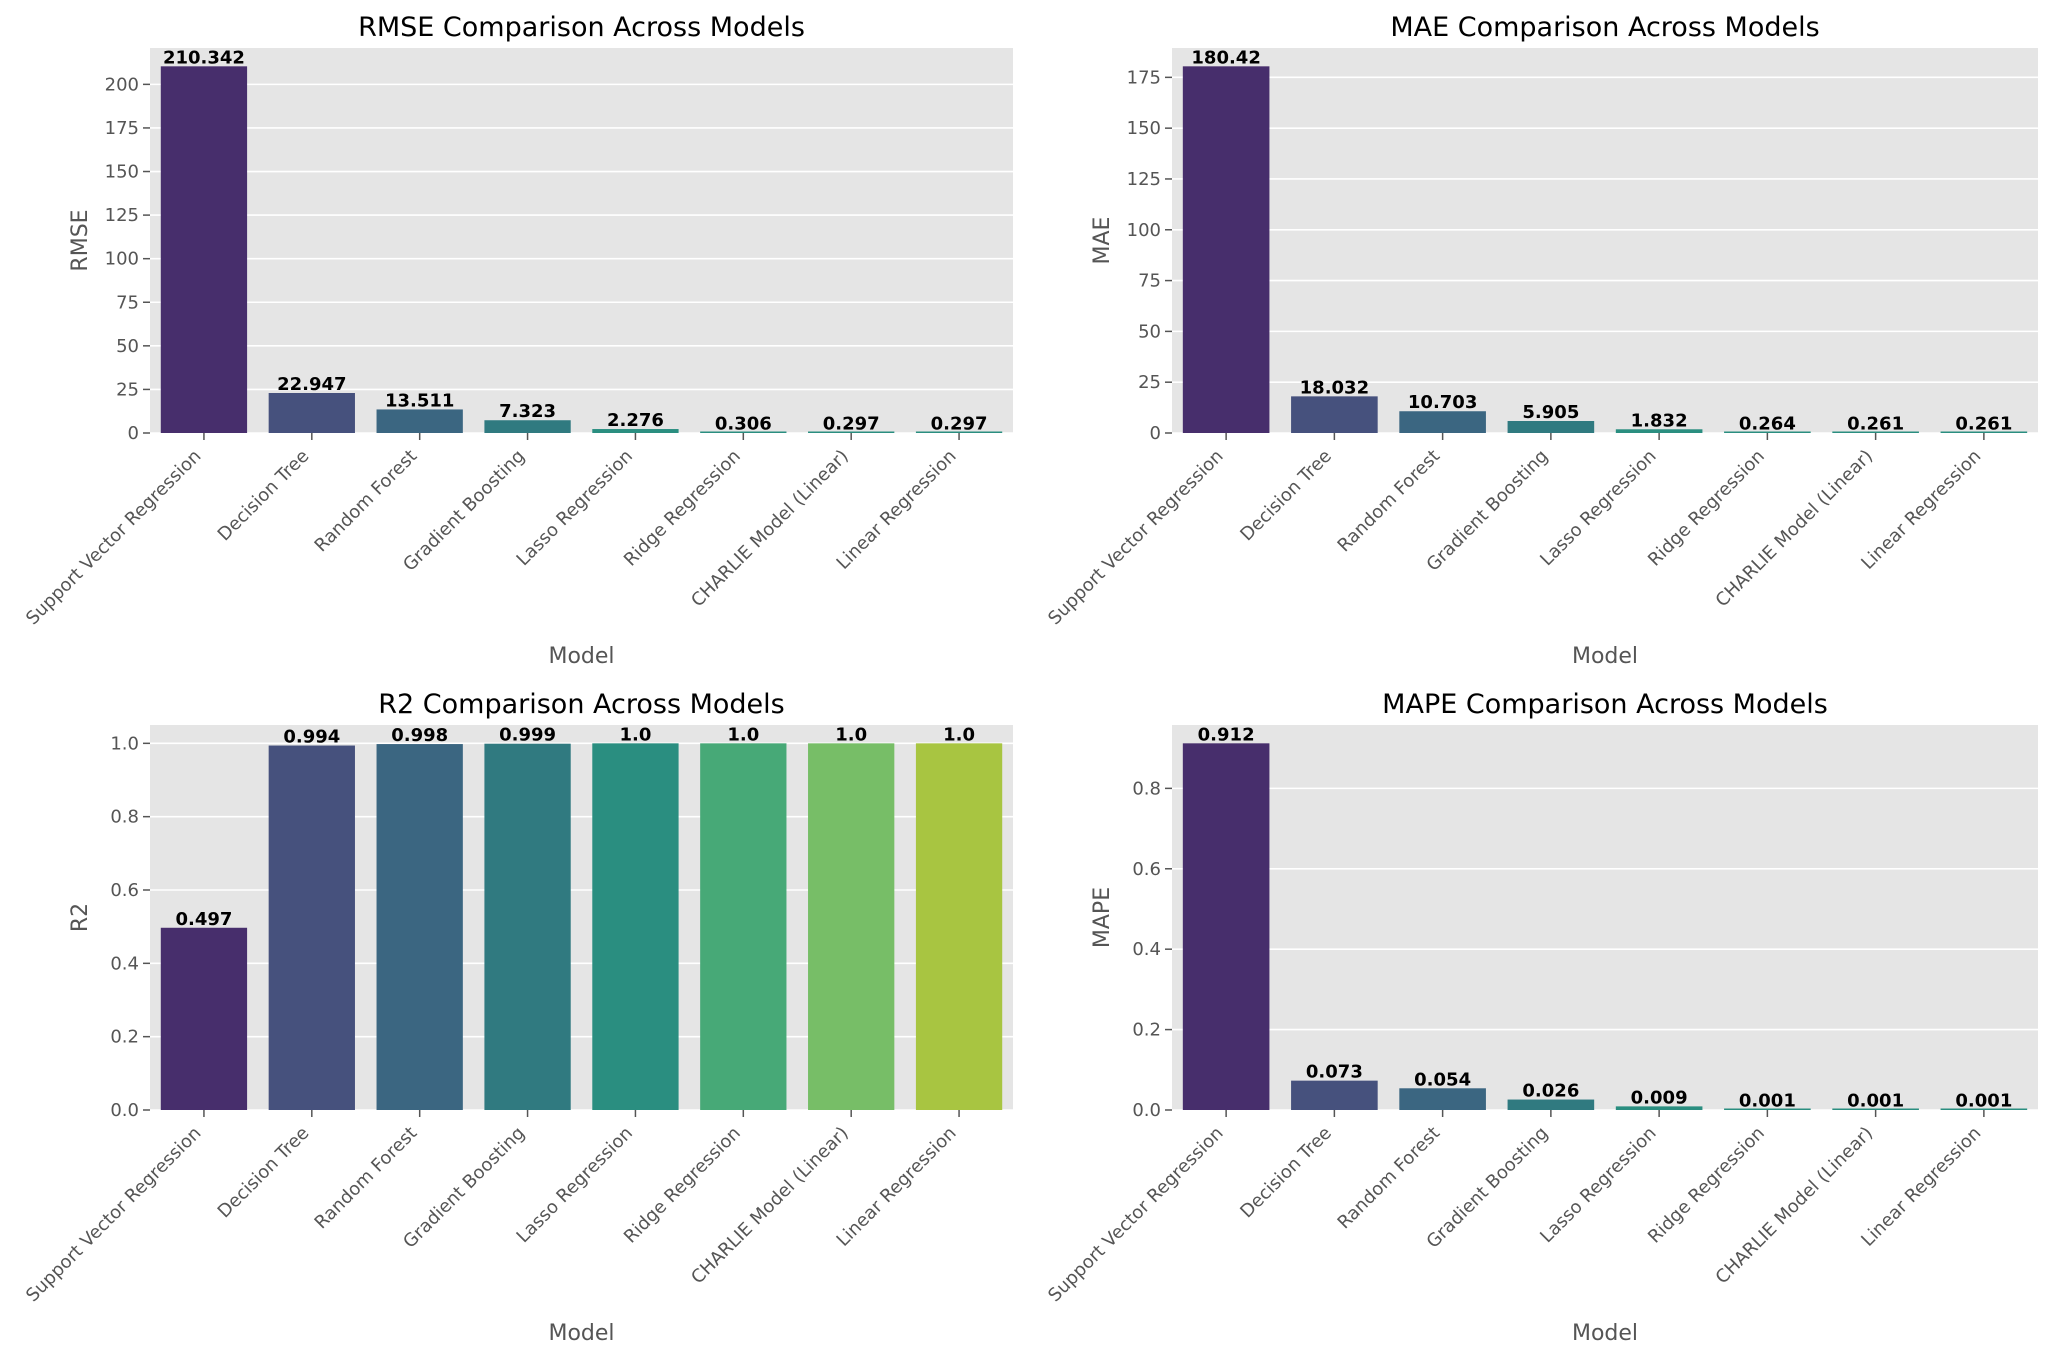 Image resolution: width=2048 pixels, height=1358 pixels. Describe the element at coordinates (1598, 508) in the screenshot. I see `mae-x-tick-label: Lasso Regression` at that location.